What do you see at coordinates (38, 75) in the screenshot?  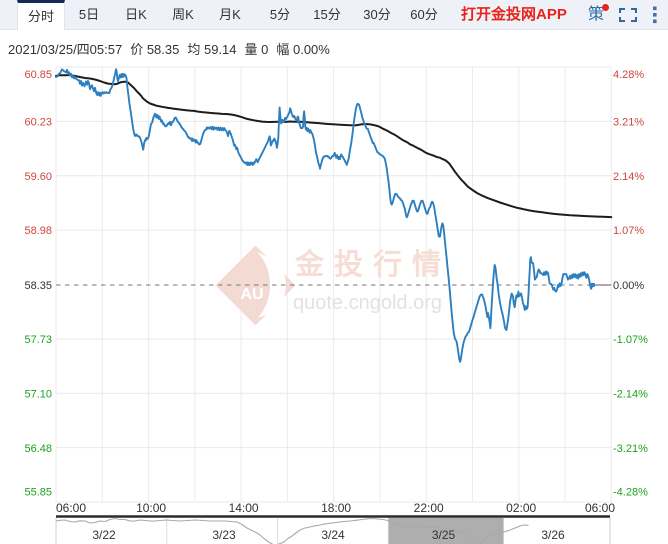 I see `svg-text: 60.85` at bounding box center [38, 75].